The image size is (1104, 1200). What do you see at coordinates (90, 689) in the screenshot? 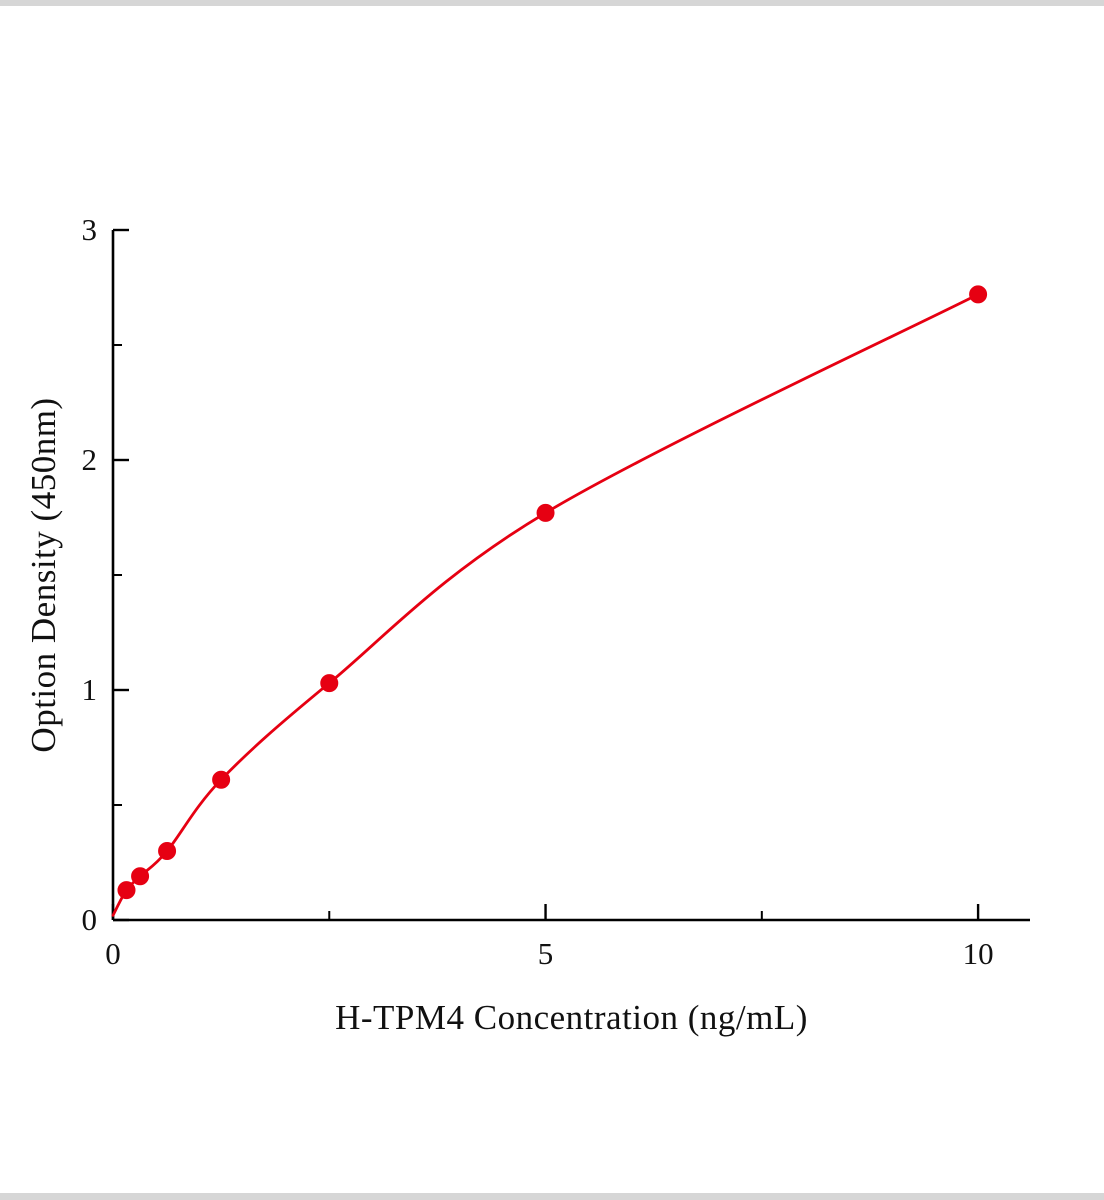
I see `y-tick-label: 1` at bounding box center [90, 689].